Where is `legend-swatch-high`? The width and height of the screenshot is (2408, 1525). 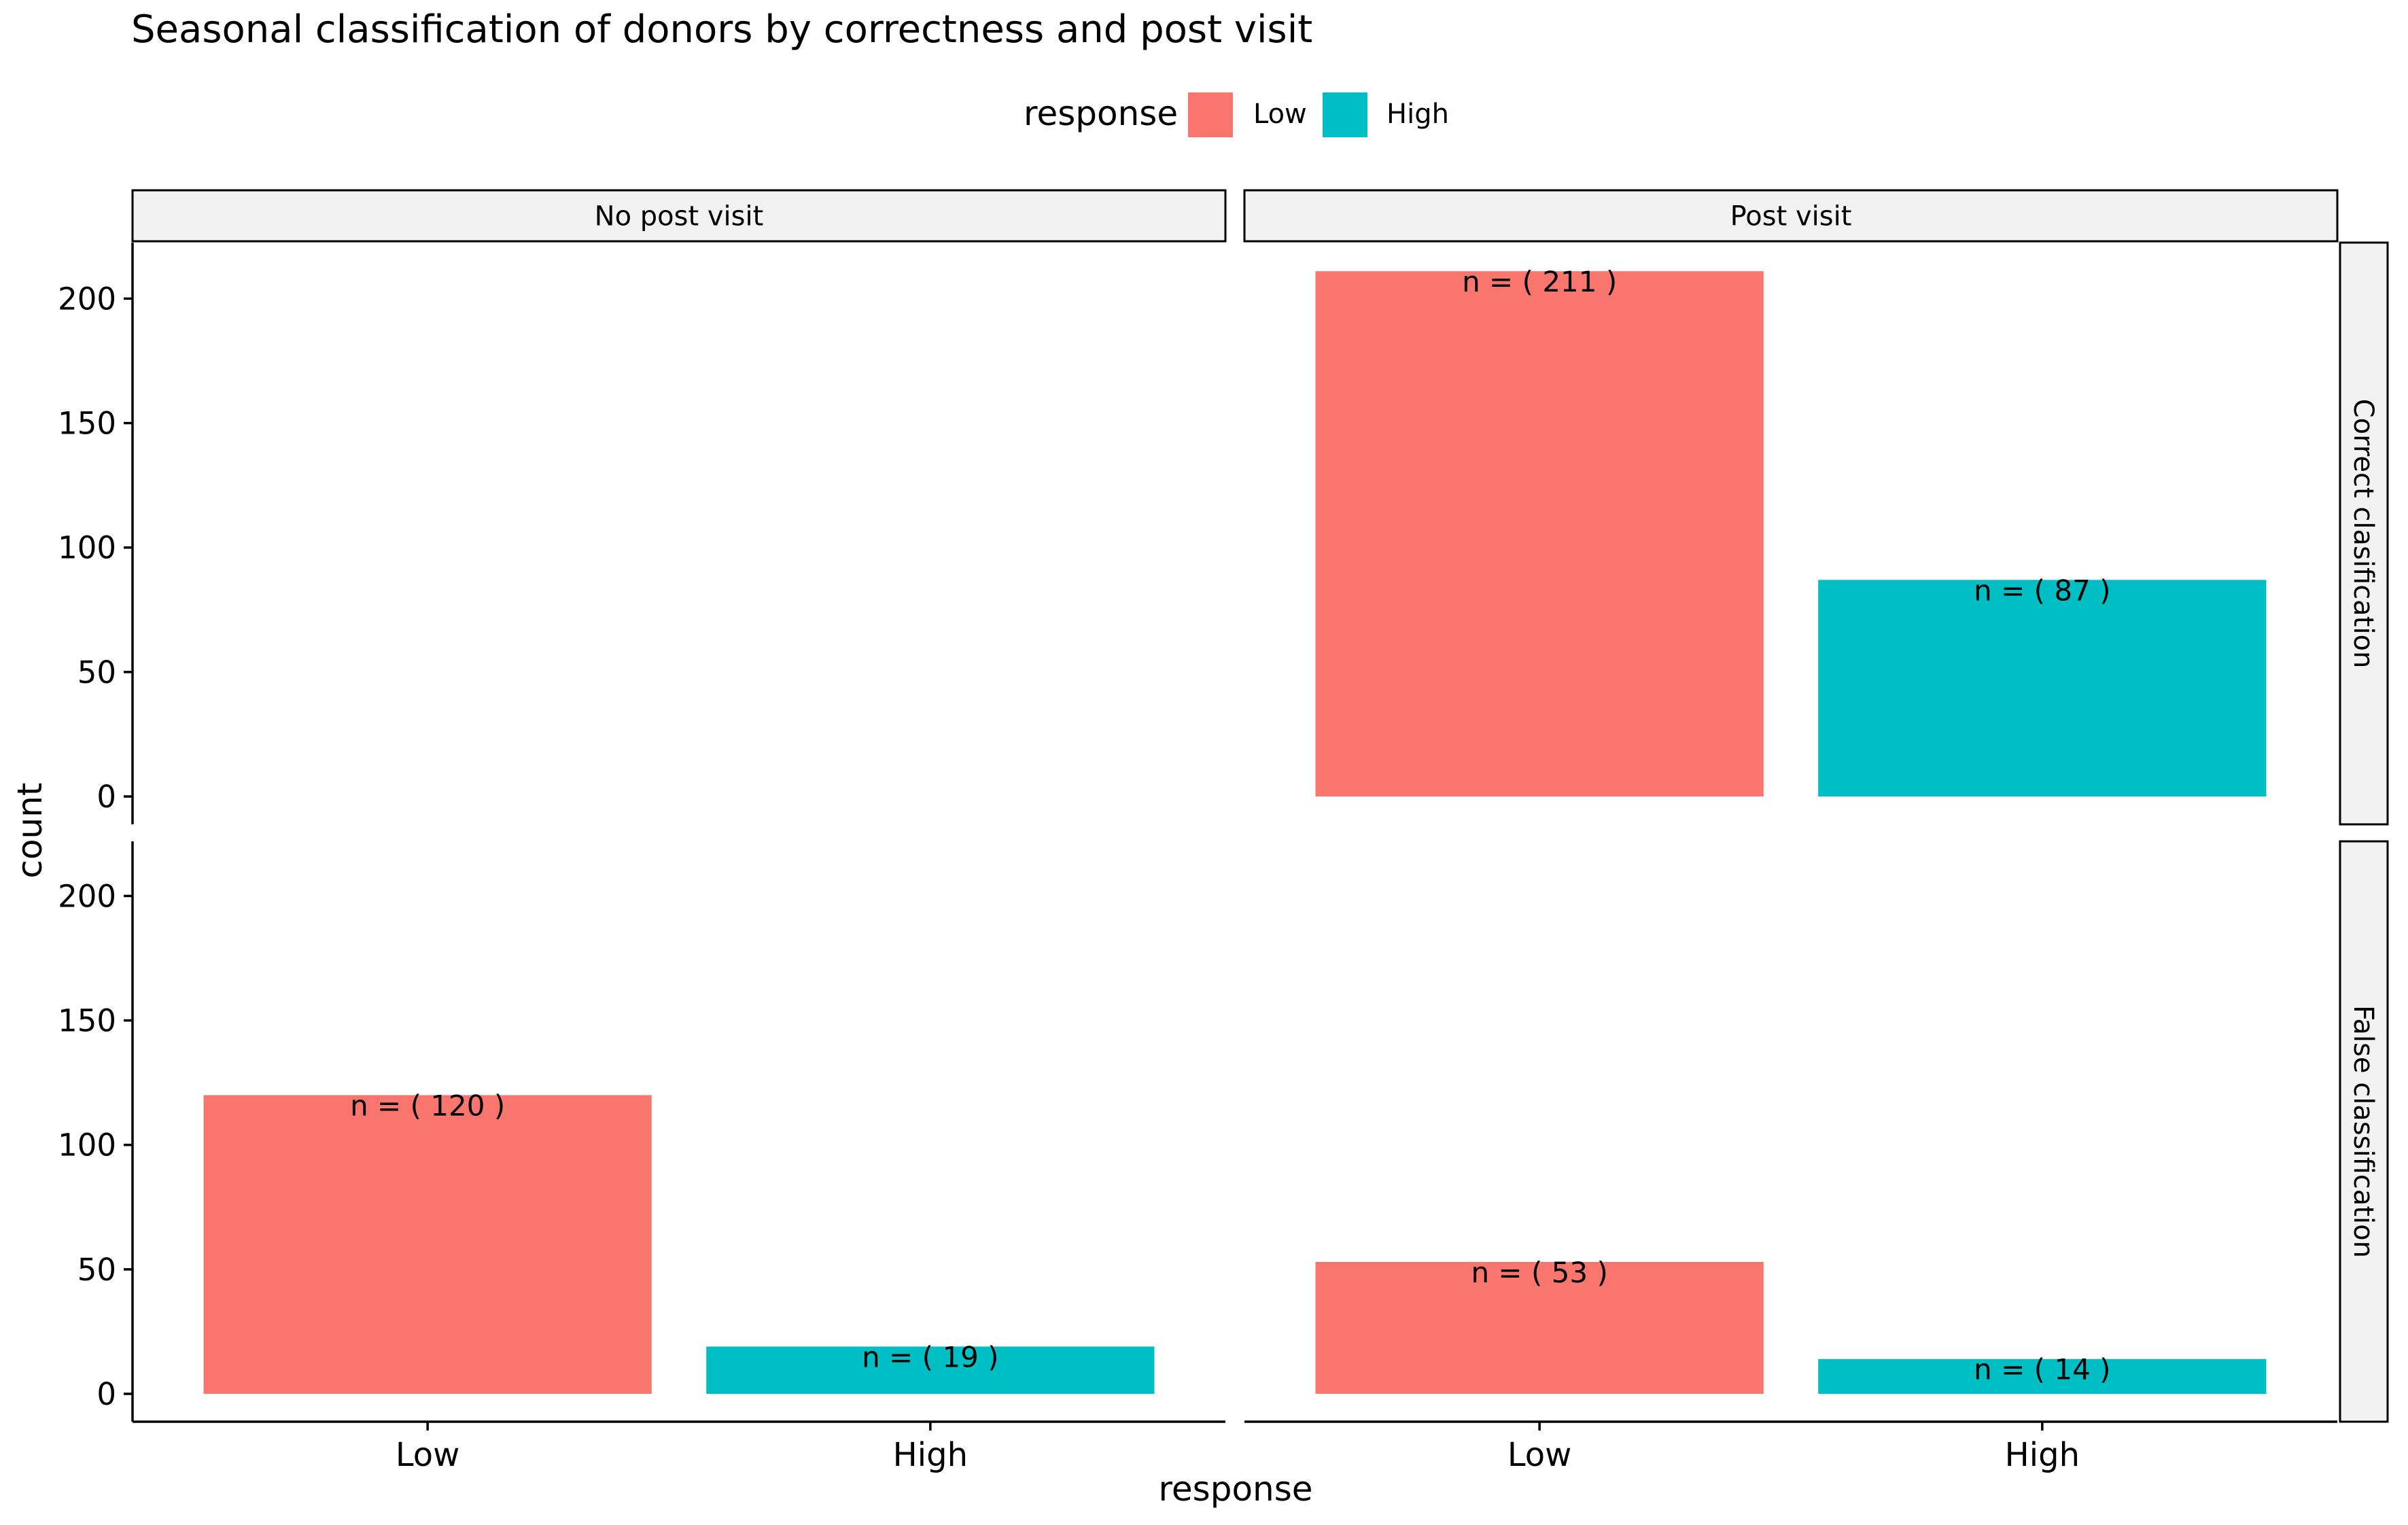
legend-swatch-high is located at coordinates (1345, 115).